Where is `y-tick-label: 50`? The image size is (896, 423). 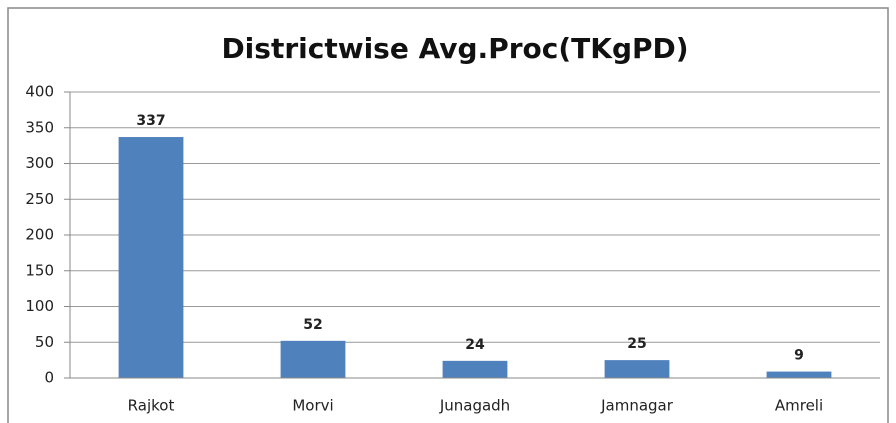 y-tick-label: 50 is located at coordinates (44, 342).